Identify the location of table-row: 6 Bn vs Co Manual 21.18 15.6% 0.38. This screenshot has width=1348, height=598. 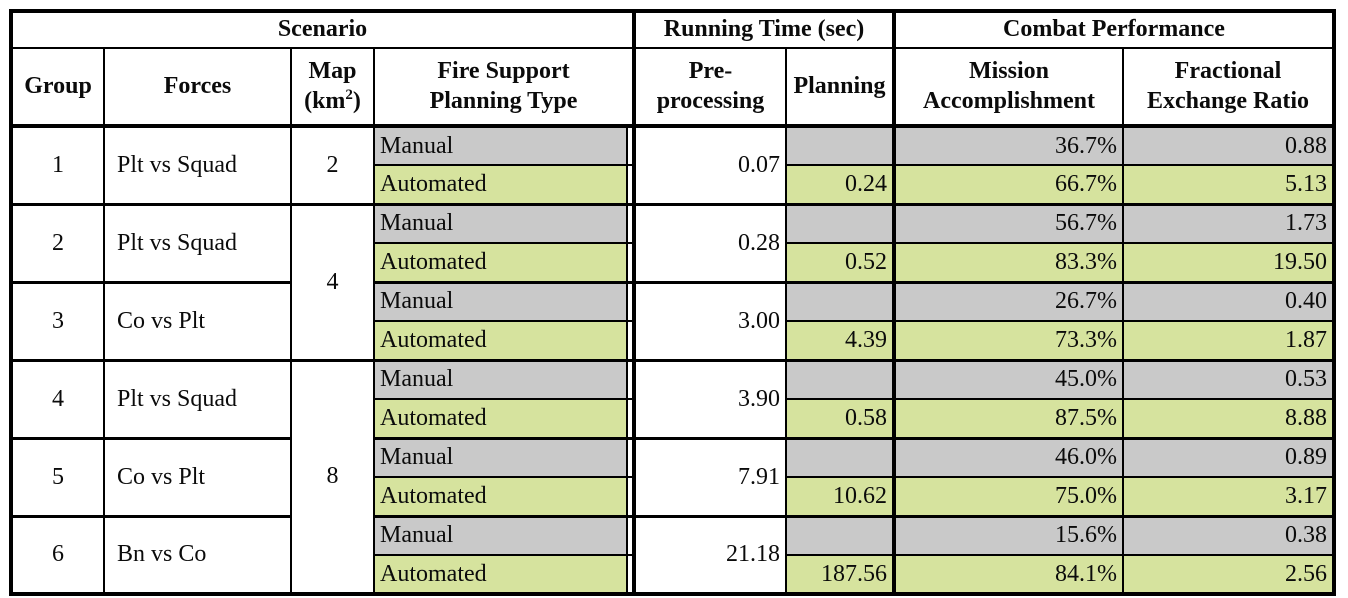
(672, 554).